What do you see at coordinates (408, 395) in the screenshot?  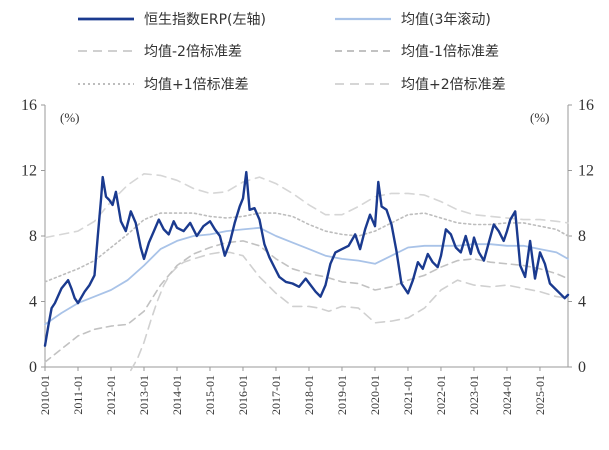 I see `x-tick-label: 2021-01` at bounding box center [408, 395].